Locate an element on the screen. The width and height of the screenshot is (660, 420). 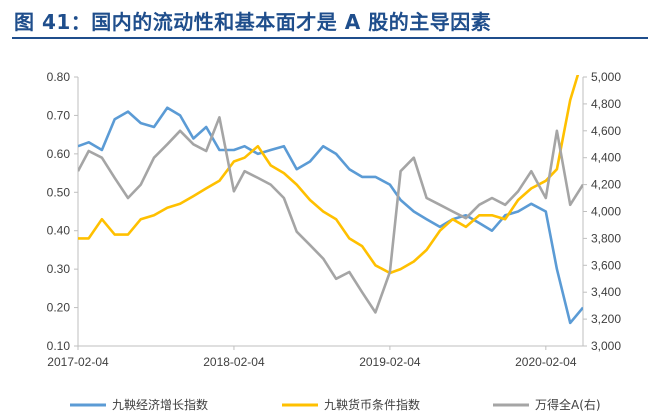
left-tick-label: 0.60 is located at coordinates (59, 154).